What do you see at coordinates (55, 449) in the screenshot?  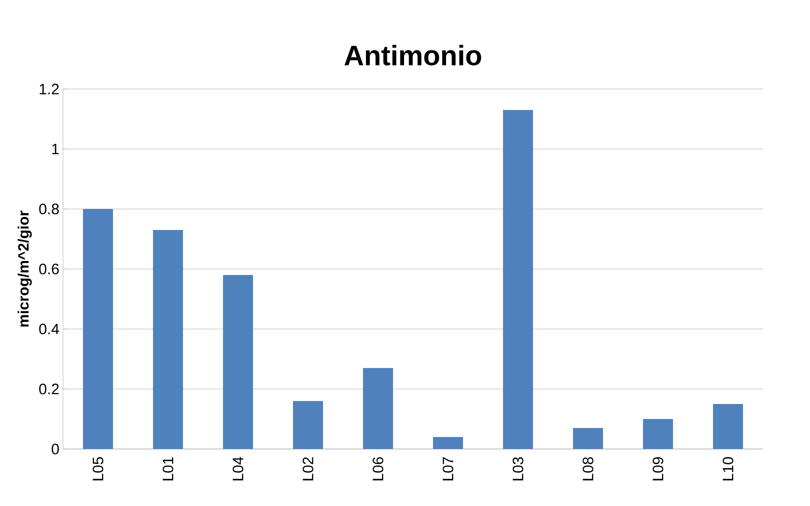 I see `y-tick-label: 0` at bounding box center [55, 449].